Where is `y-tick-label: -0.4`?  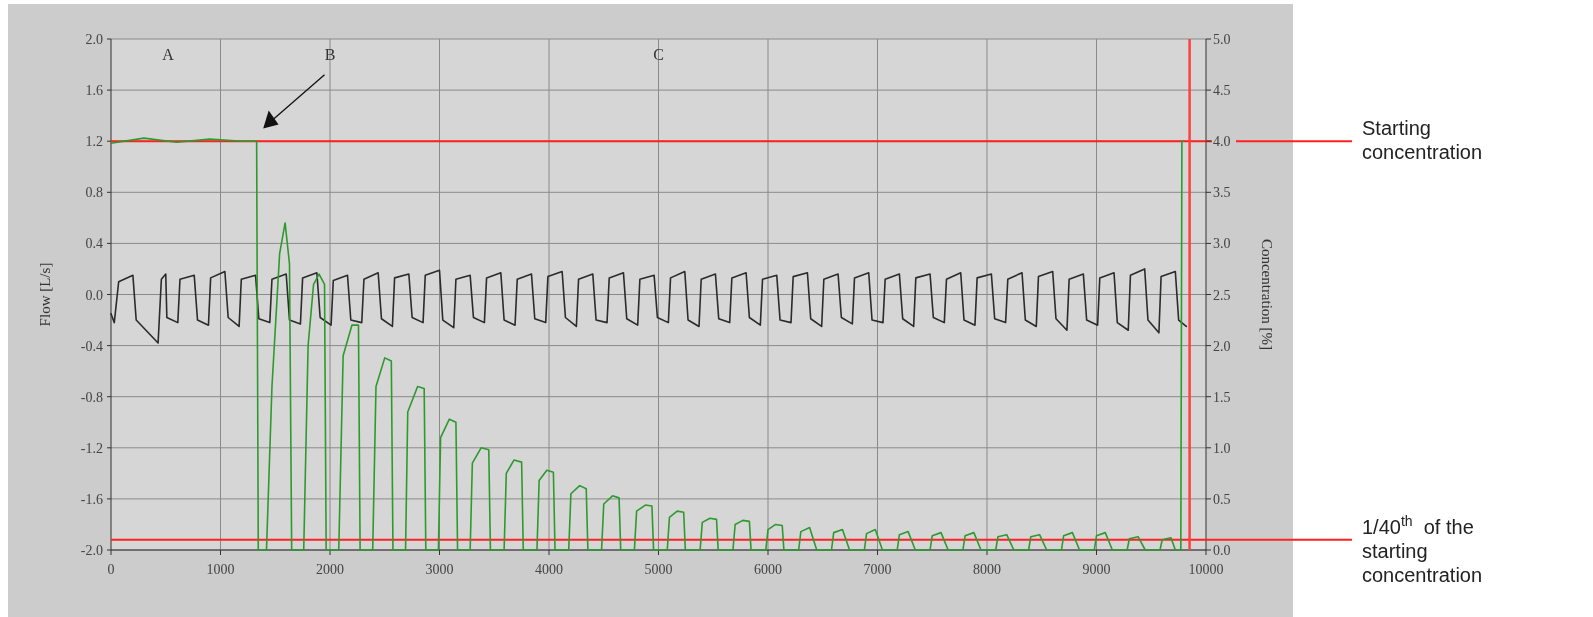
y-tick-label: -0.4 is located at coordinates (91, 346).